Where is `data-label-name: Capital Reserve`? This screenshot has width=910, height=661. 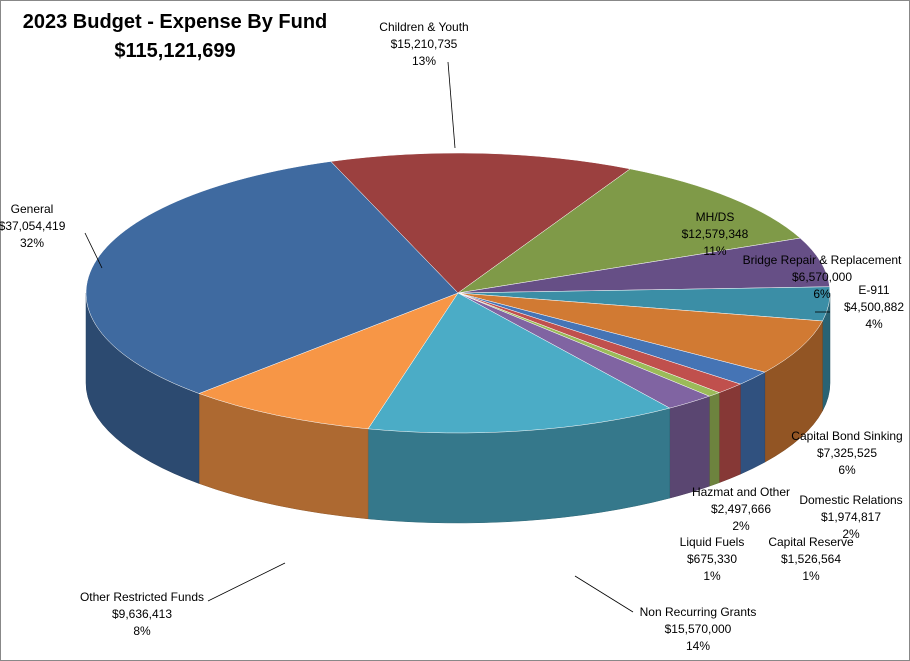 data-label-name: Capital Reserve is located at coordinates (811, 542).